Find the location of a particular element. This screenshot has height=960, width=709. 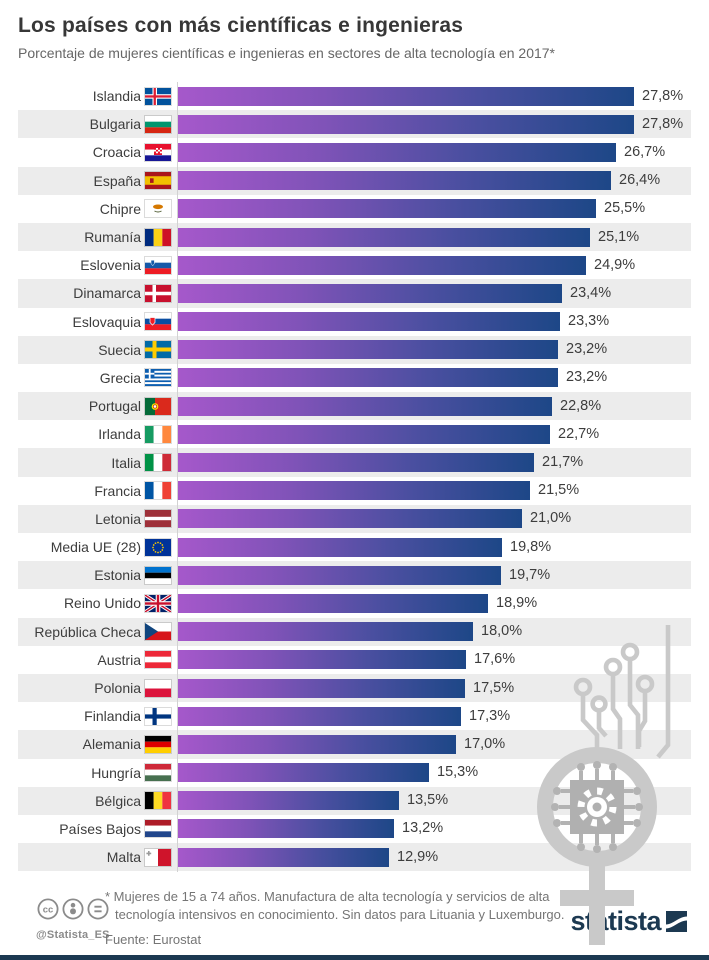

flag-cy-icon is located at coordinates (158, 209).